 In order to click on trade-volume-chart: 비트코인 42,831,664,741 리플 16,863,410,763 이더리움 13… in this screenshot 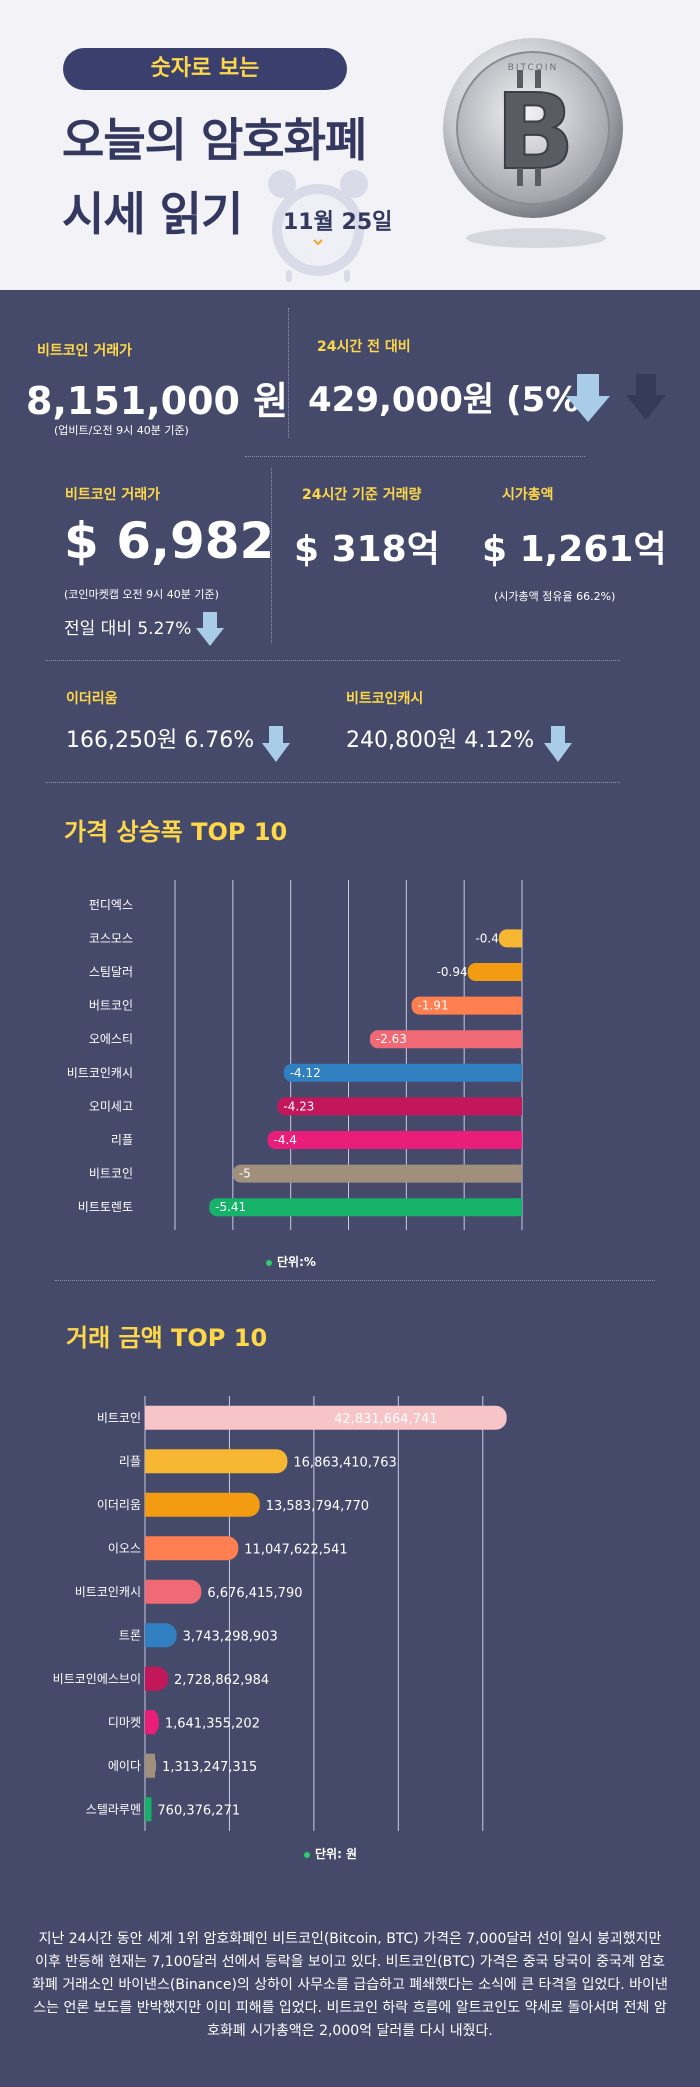, I will do `click(280, 1613)`.